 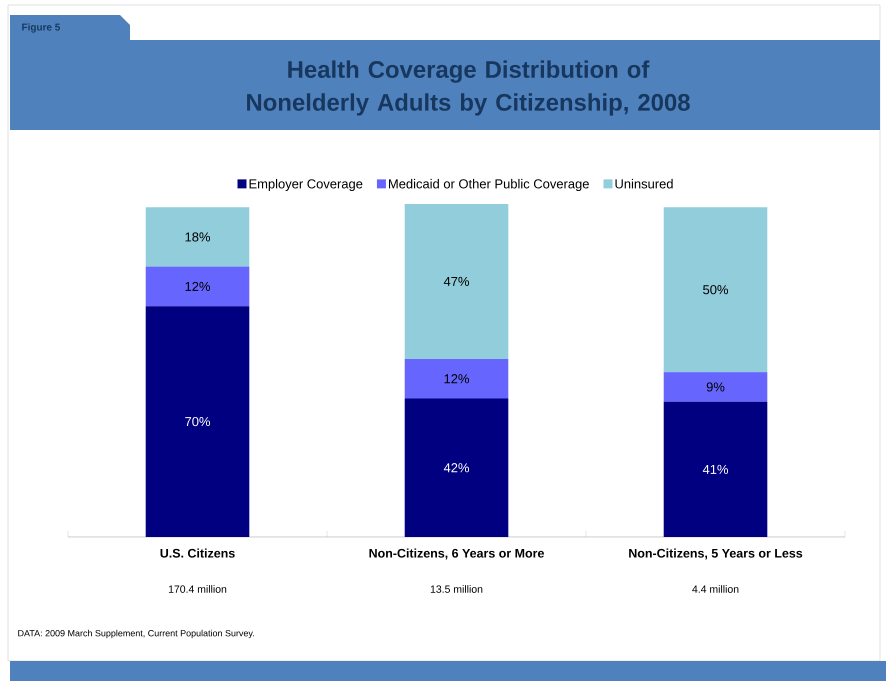 I want to click on x-tick-label: U.S. Citizens, so click(x=197, y=553).